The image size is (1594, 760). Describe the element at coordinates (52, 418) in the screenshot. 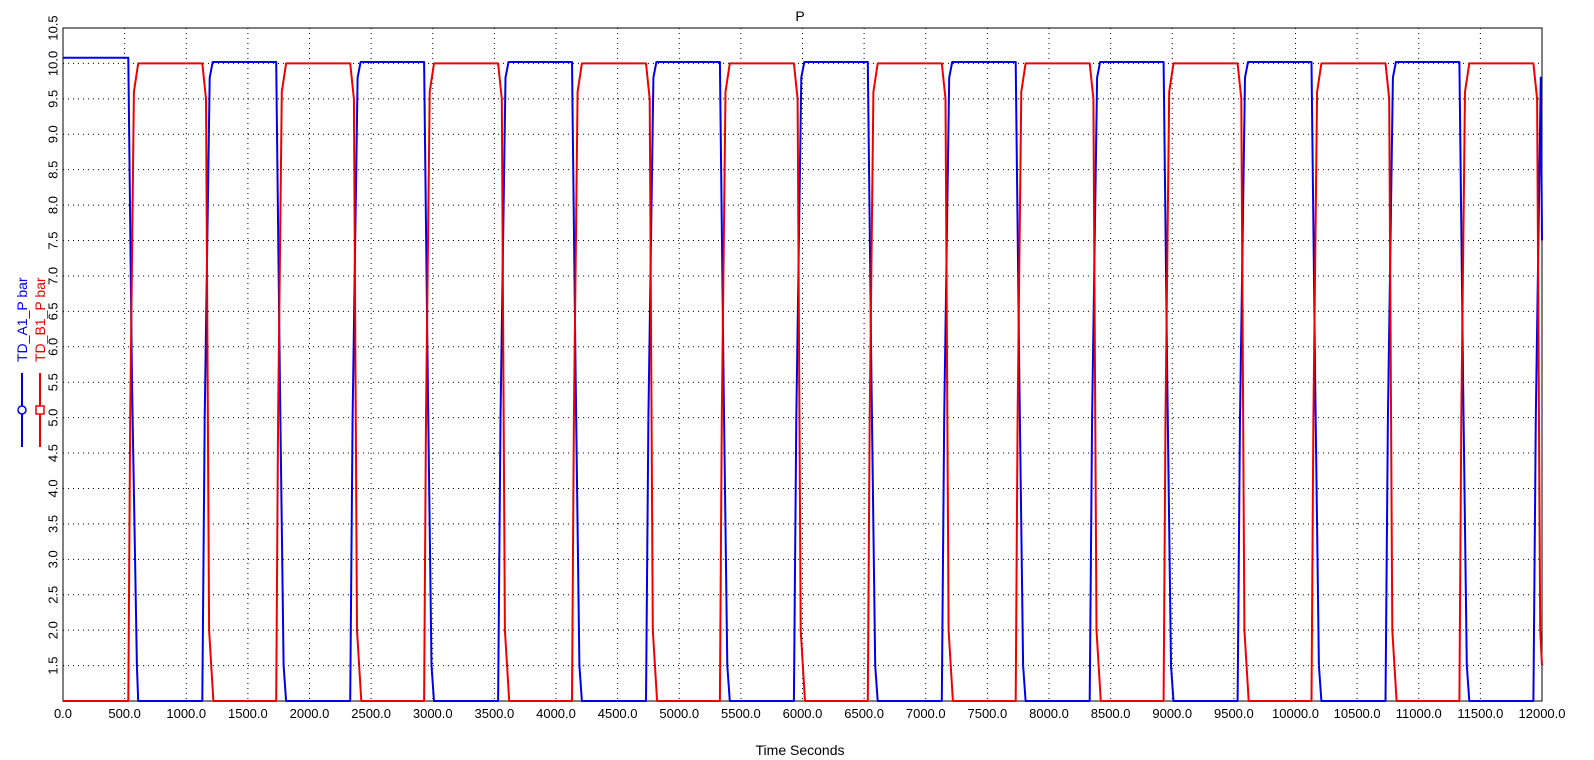

I see `y-tick-label: 5.0` at that location.